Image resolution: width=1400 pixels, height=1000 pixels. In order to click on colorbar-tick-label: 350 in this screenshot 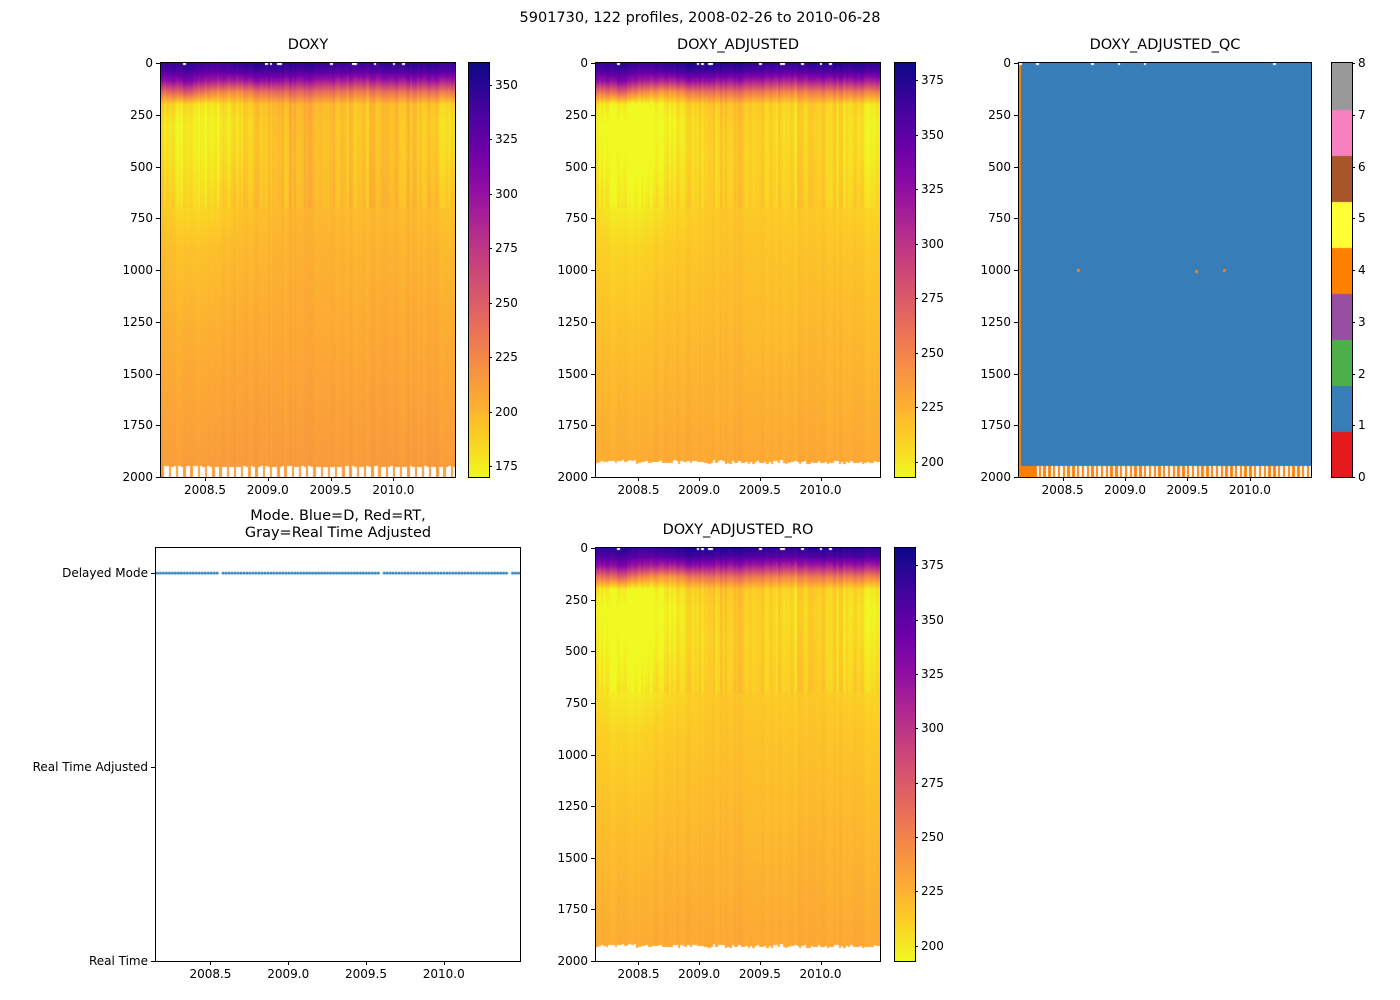, I will do `click(932, 619)`.